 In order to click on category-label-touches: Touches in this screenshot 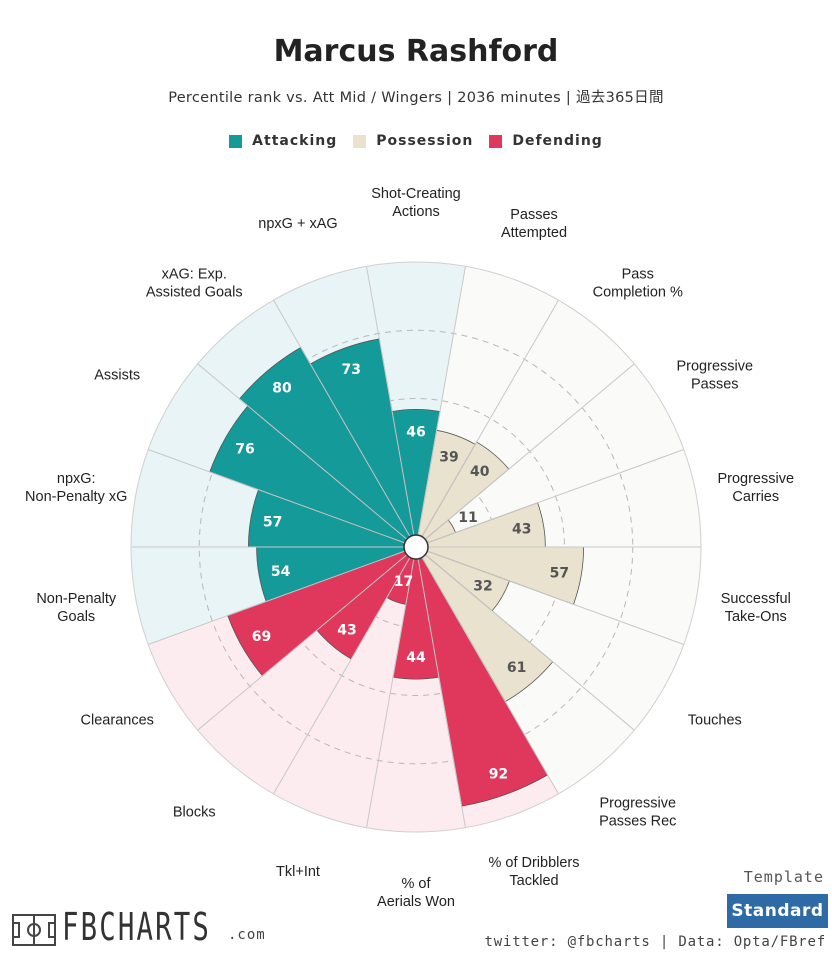, I will do `click(715, 721)`.